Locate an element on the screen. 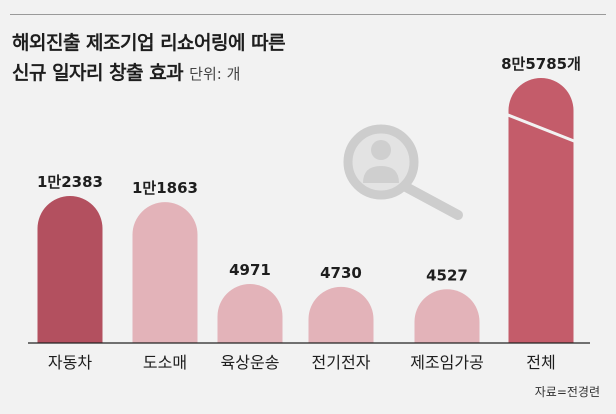 This screenshot has width=616, height=414. value-label-5: 8만5785개 is located at coordinates (541, 64).